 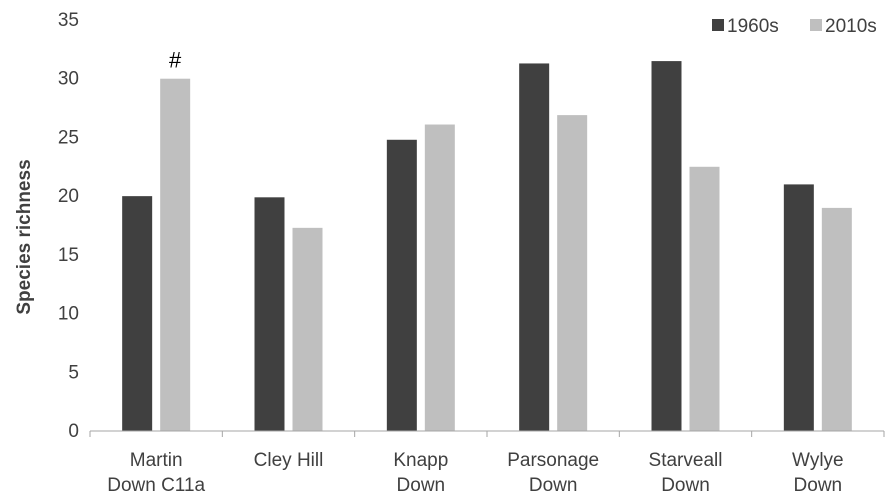 I want to click on annotation-marker: #, so click(x=175, y=60).